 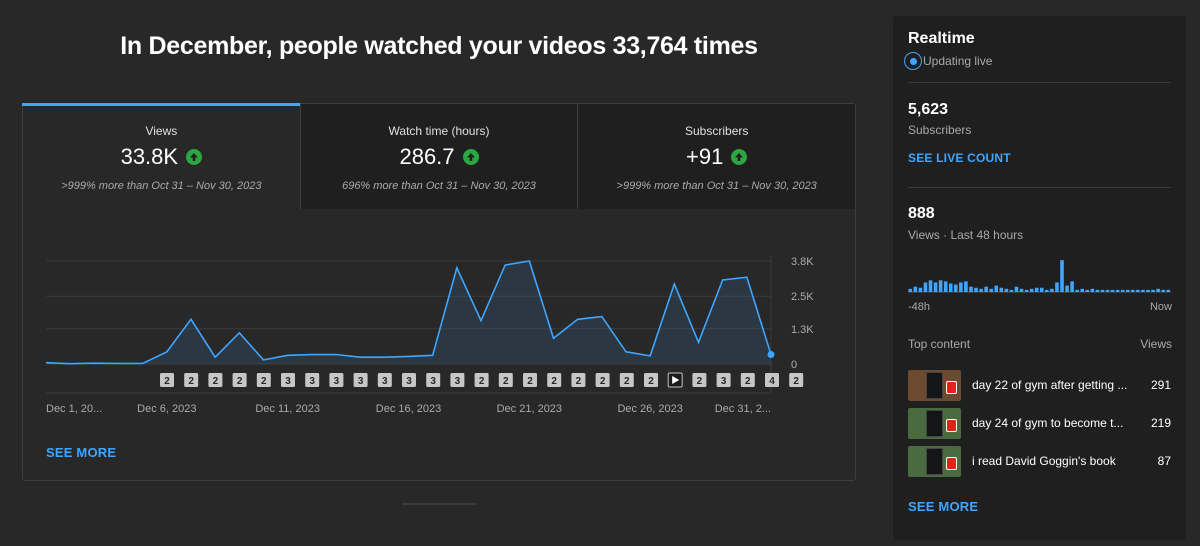 What do you see at coordinates (675, 380) in the screenshot?
I see `play-marker-icon` at bounding box center [675, 380].